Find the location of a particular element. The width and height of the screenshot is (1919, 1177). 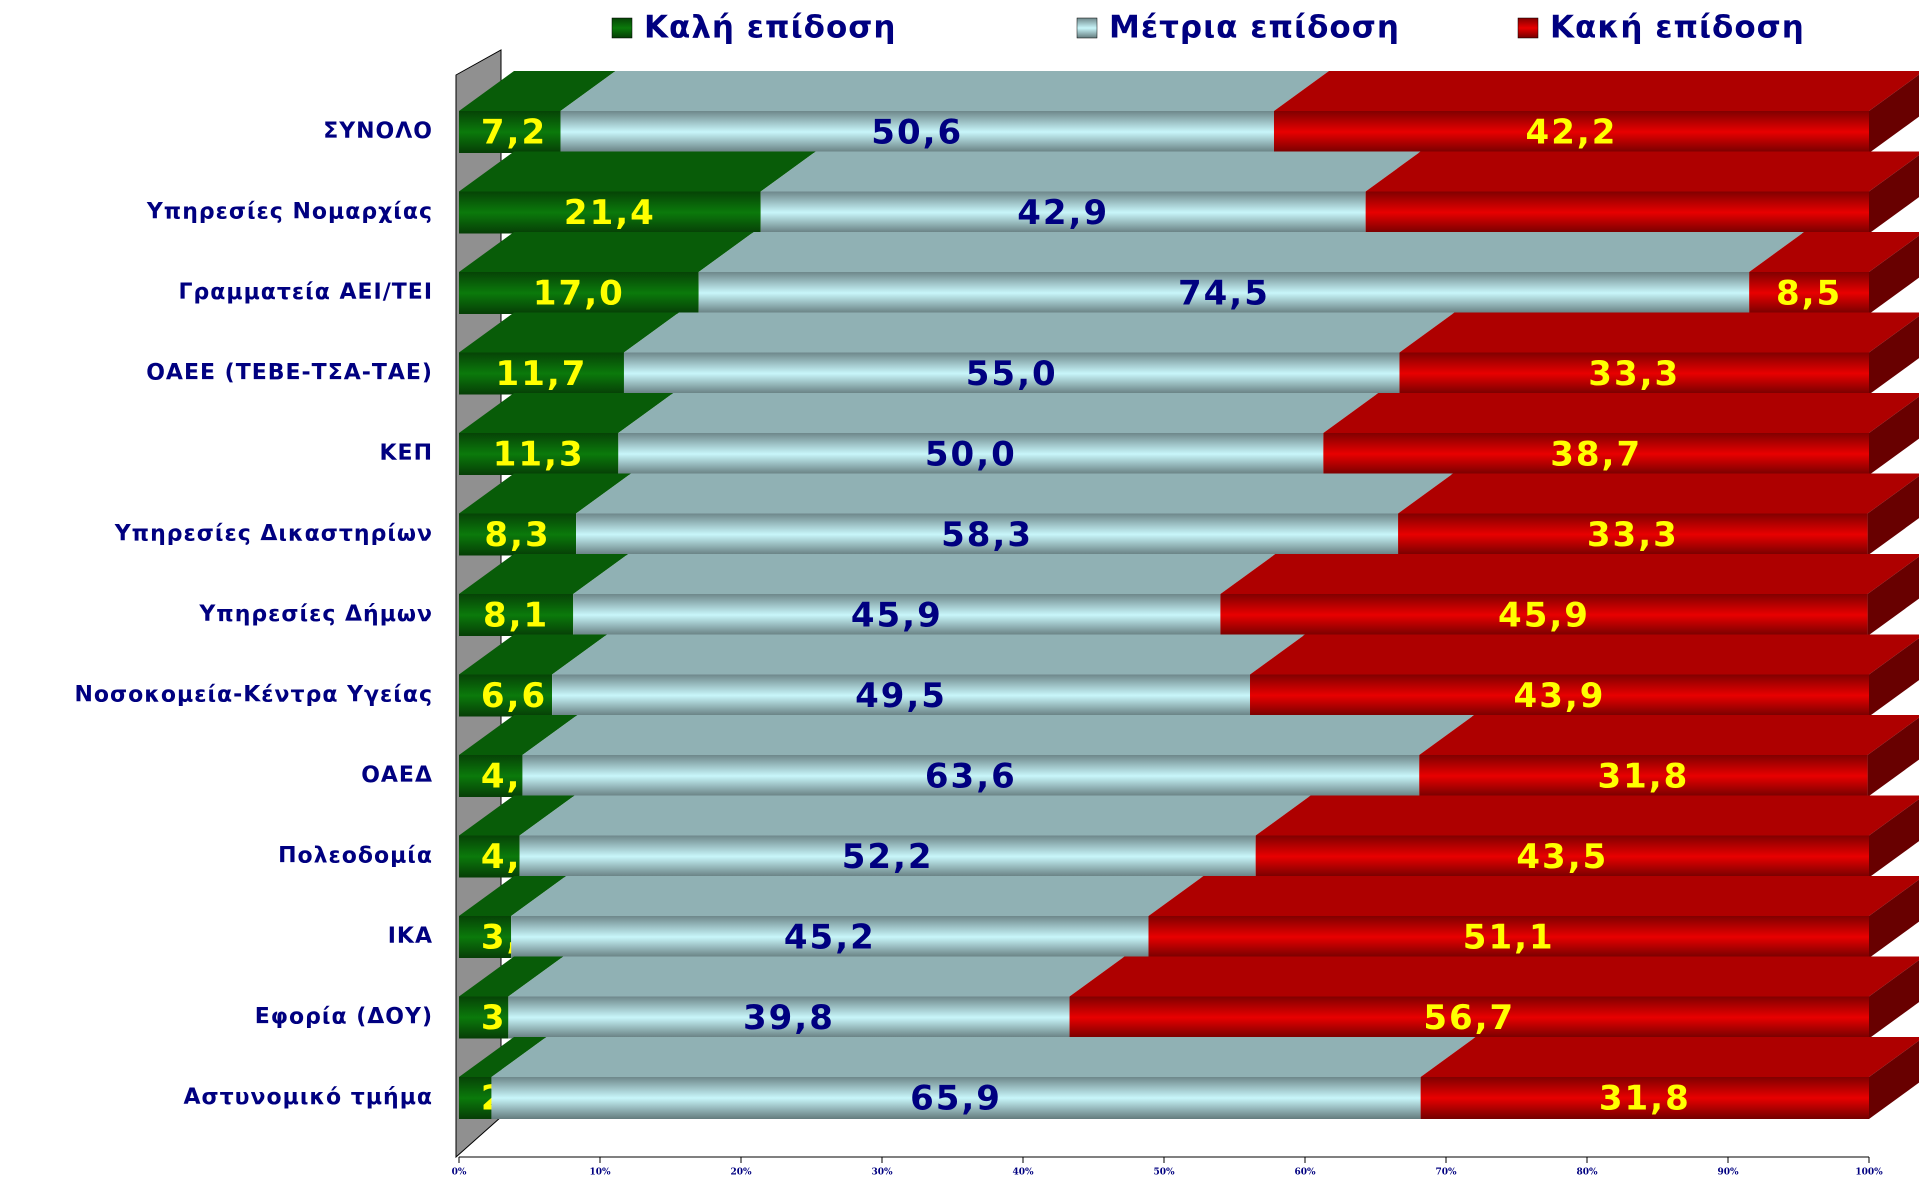

category-label: Νοσοκομεία-Κέντρα Υγείας is located at coordinates (253, 695).